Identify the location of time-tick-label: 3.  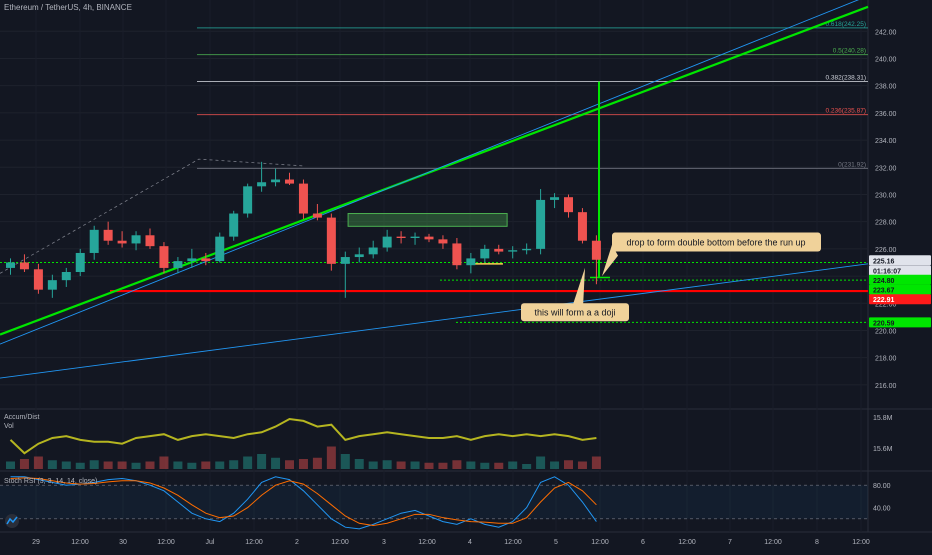
(384, 542).